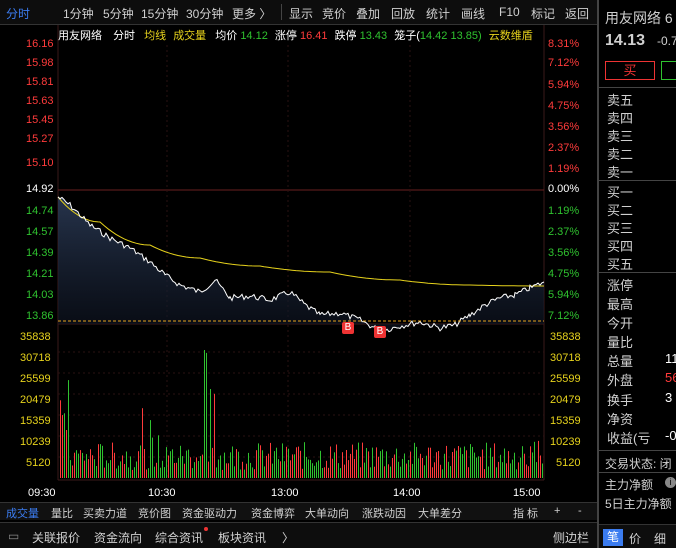  Describe the element at coordinates (635, 539) in the screenshot. I see `tab-price: 价` at that location.